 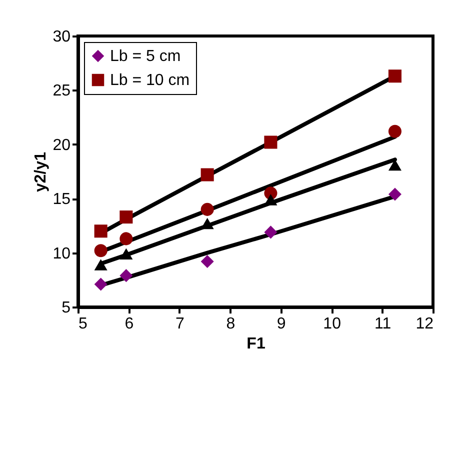 I want to click on y-tick-label: 10, so click(x=61, y=253).